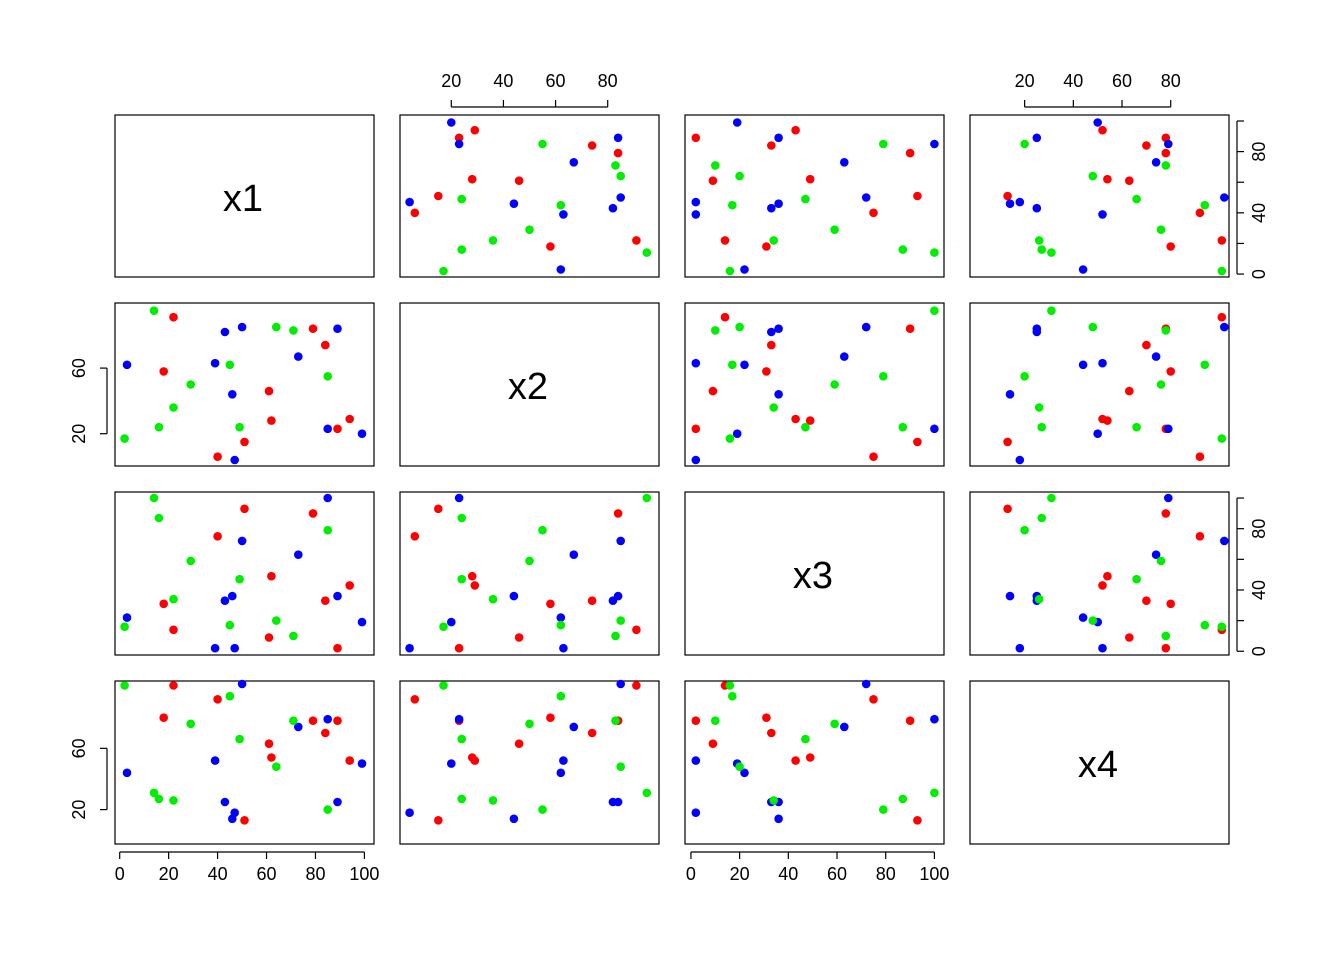 The height and width of the screenshot is (960, 1344). What do you see at coordinates (451, 763) in the screenshot?
I see `point-blue-14-x4-vs-x2` at bounding box center [451, 763].